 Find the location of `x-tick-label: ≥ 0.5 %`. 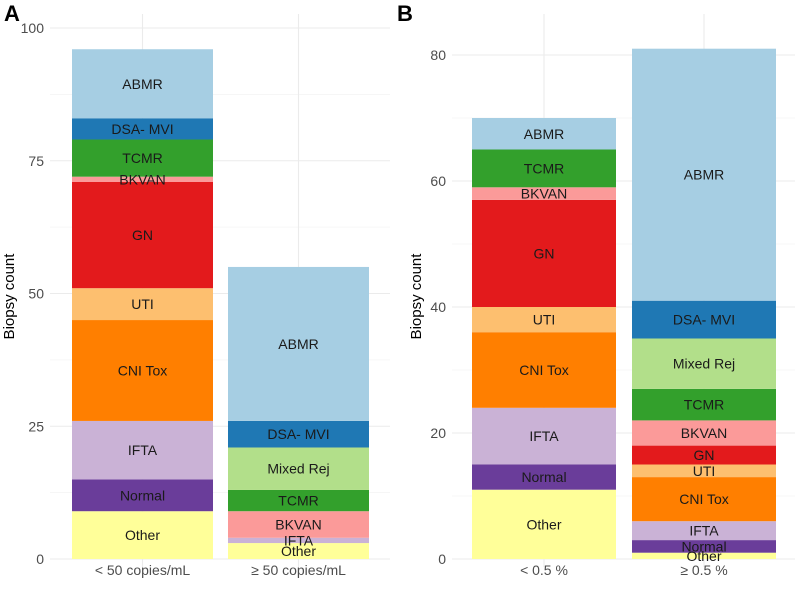

x-tick-label: ≥ 0.5 % is located at coordinates (703, 570).